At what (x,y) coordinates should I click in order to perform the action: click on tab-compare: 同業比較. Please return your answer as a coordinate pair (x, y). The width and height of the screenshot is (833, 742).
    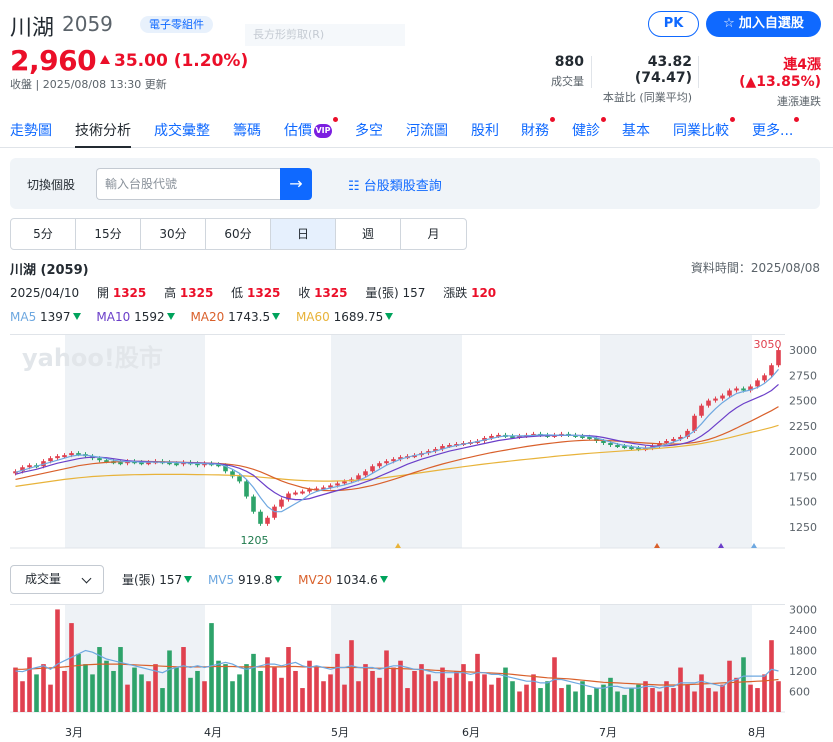
    Looking at the image, I should click on (704, 132).